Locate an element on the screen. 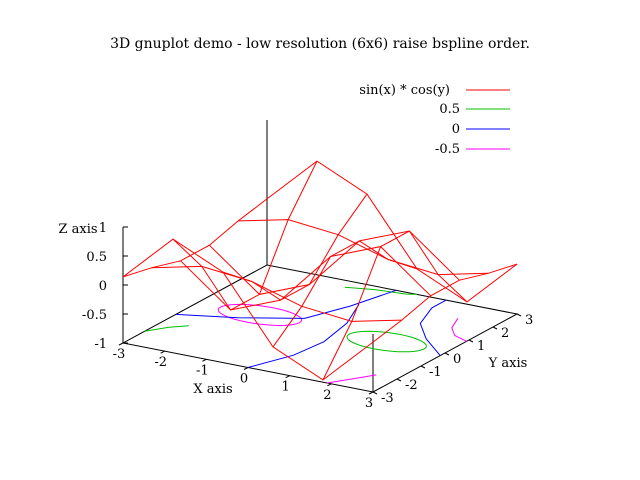  legend-label-contour-0.5: 0.5 is located at coordinates (449, 109).